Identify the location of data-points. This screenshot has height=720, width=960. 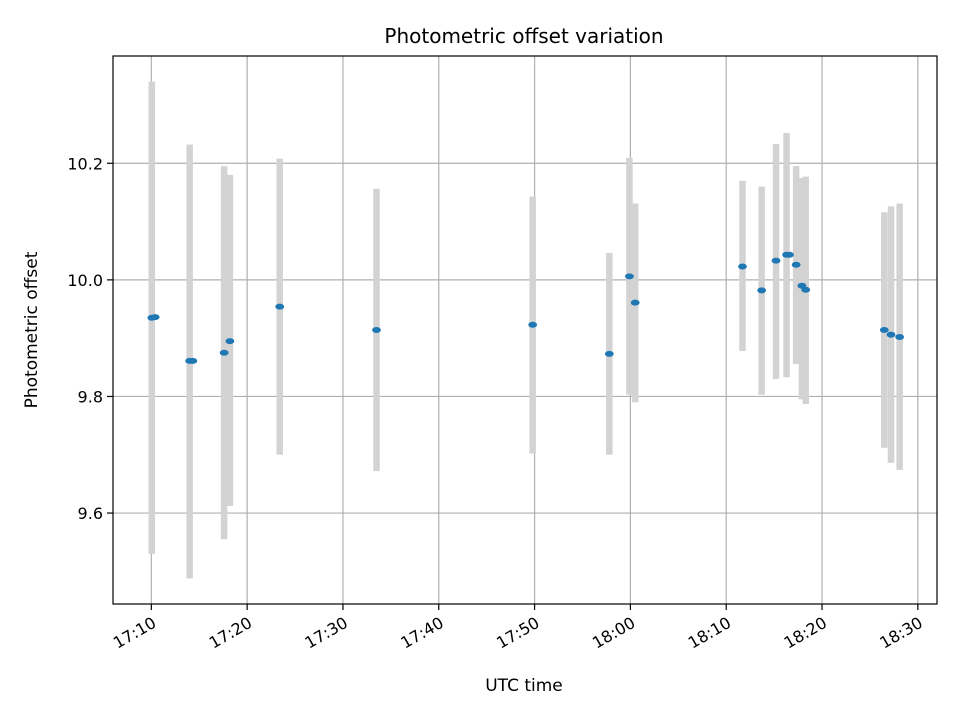
(526, 307).